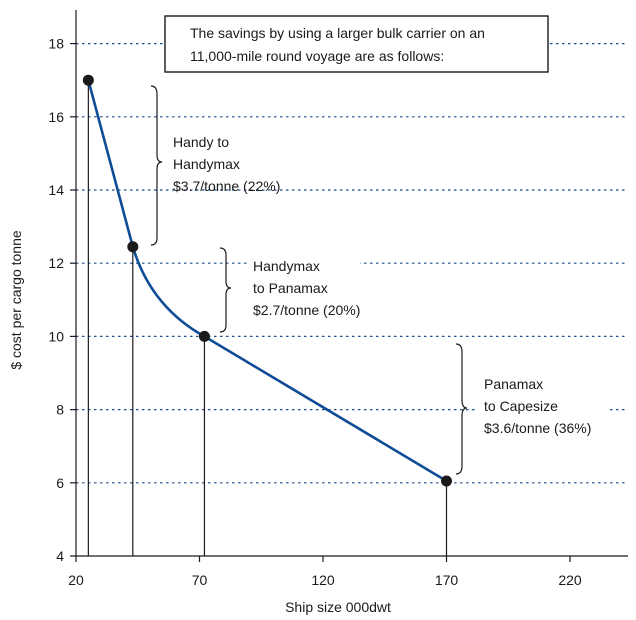 Image resolution: width=636 pixels, height=620 pixels. I want to click on note-box, so click(356, 44).